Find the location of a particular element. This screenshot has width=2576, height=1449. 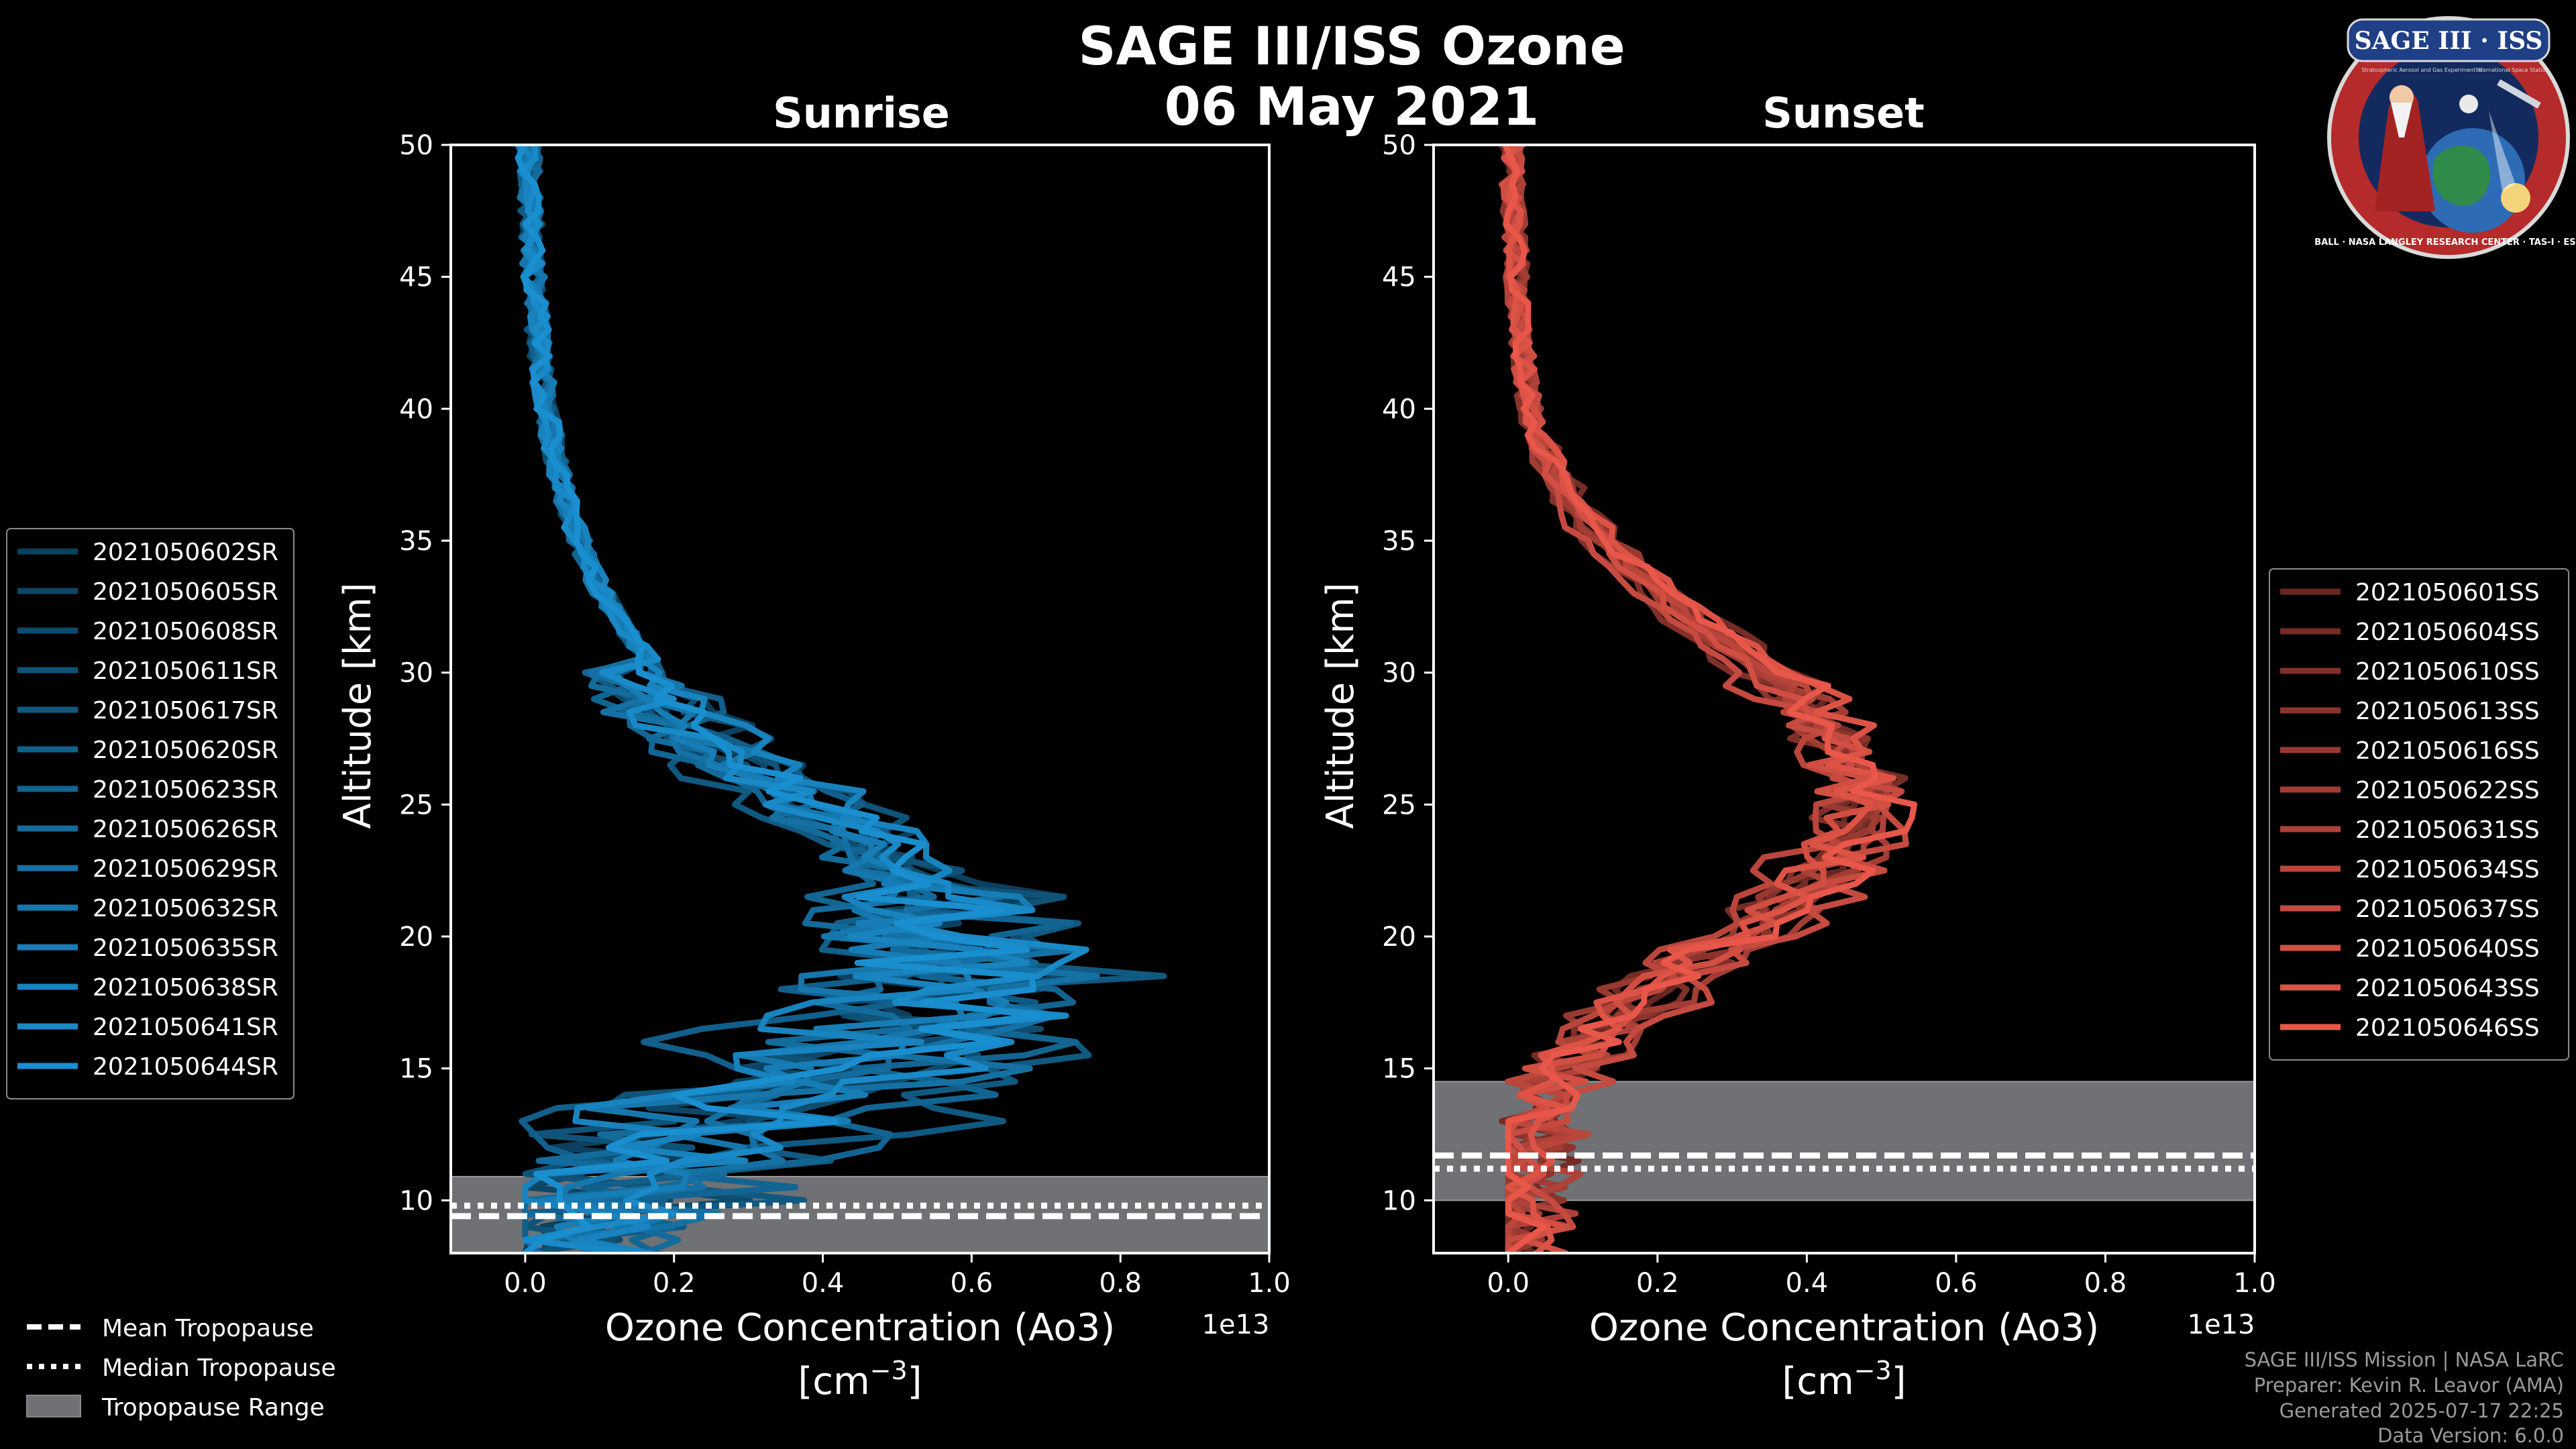

sunrise-legend-box is located at coordinates (150, 813).